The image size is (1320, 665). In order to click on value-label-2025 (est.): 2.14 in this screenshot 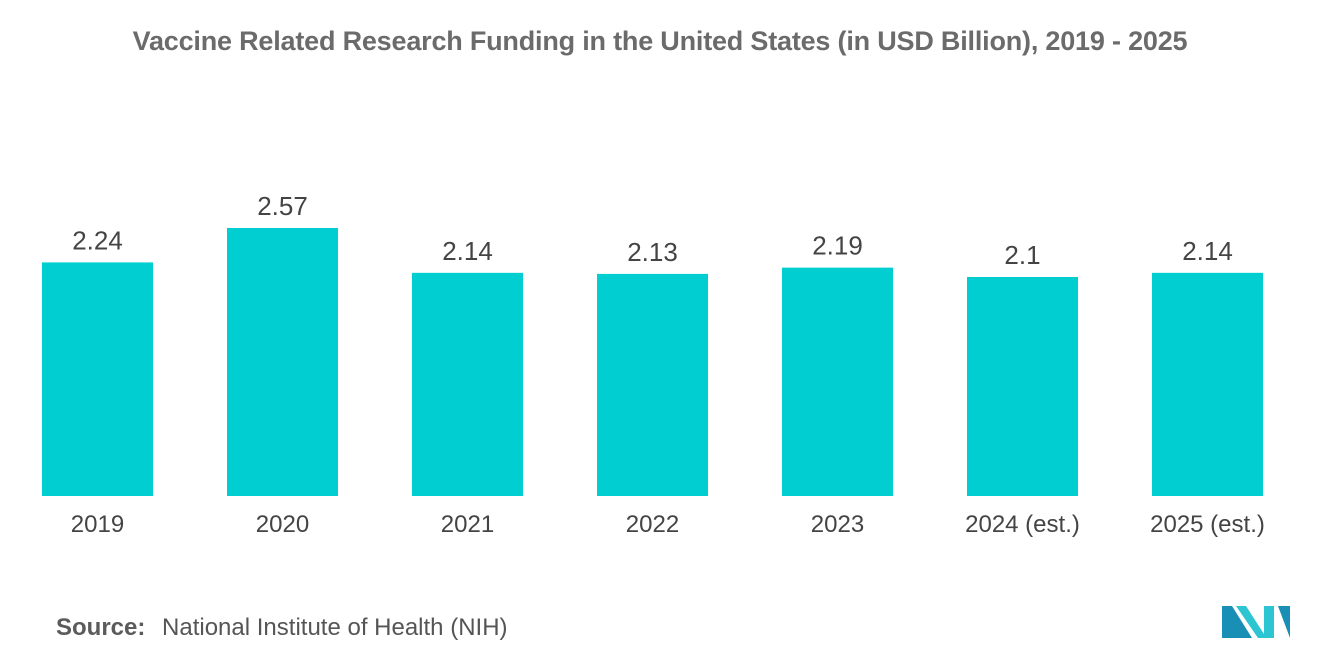, I will do `click(1207, 251)`.